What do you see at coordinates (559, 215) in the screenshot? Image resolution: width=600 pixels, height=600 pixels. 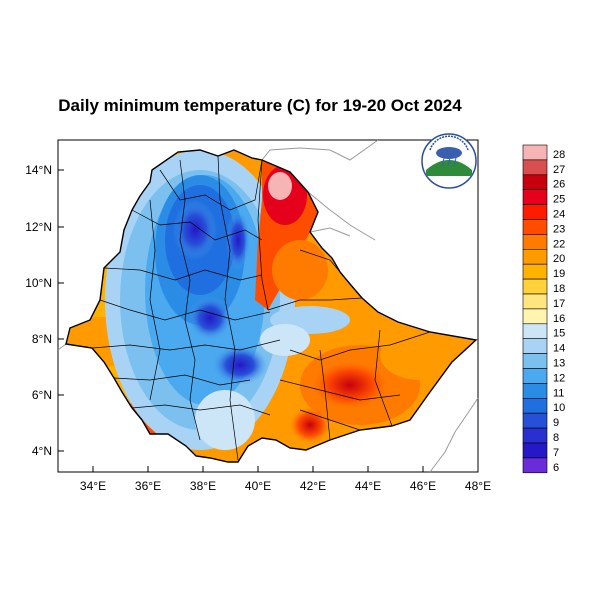 I see `colorbar-label: 24` at bounding box center [559, 215].